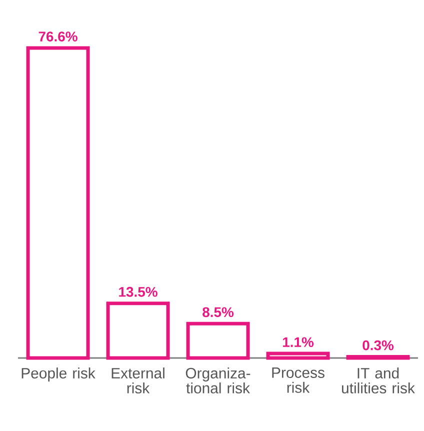  What do you see at coordinates (58, 37) in the screenshot?
I see `data-label: 76.6%` at bounding box center [58, 37].